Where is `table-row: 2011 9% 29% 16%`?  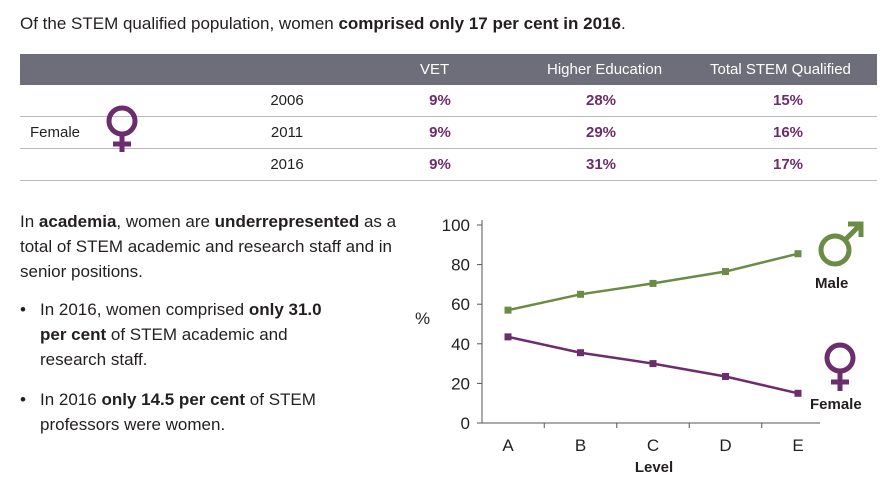 table-row: 2011 9% 29% 16% is located at coordinates (448, 133).